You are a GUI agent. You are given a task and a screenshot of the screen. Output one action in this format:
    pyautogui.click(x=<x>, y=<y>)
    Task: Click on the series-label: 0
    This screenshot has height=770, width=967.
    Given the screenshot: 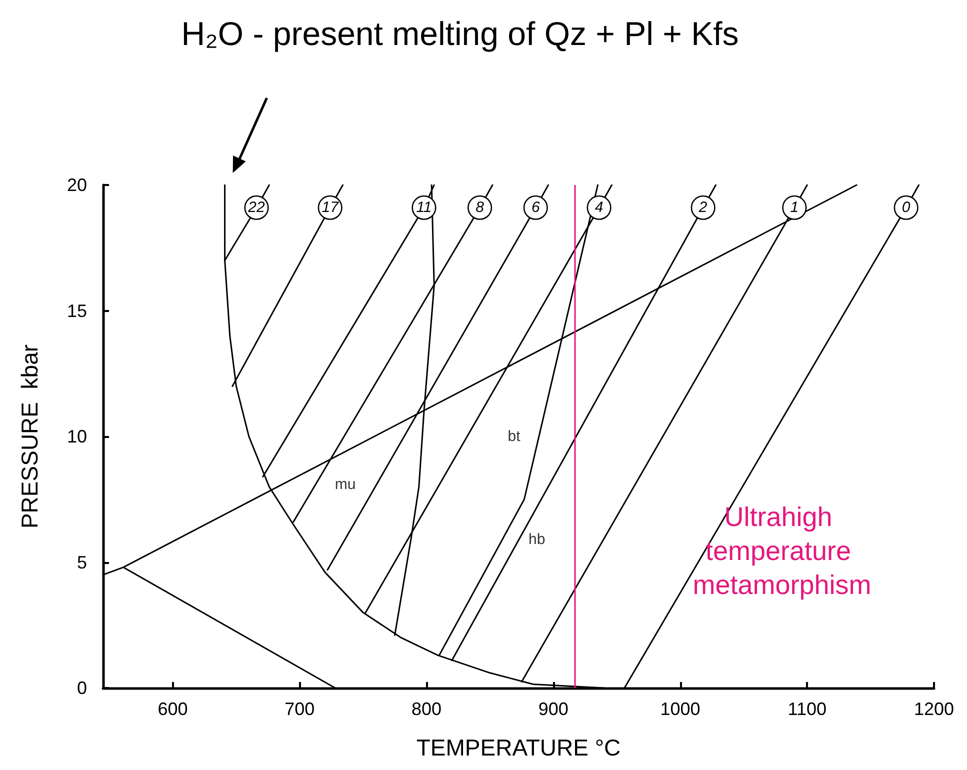 What is the action you would take?
    pyautogui.click(x=906, y=207)
    